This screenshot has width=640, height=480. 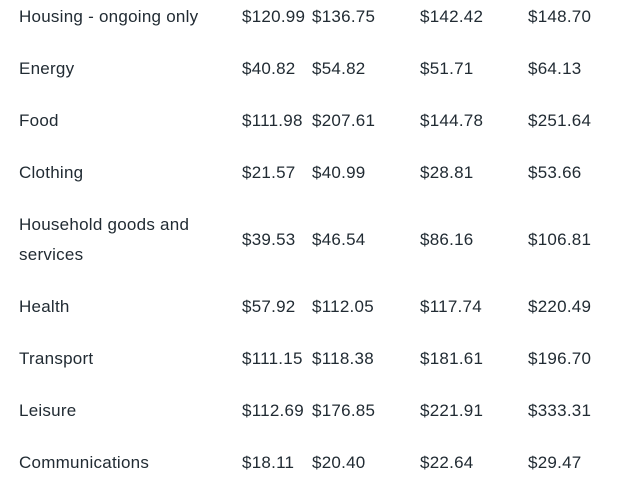 I want to click on row-value: $148.70, so click(x=560, y=16).